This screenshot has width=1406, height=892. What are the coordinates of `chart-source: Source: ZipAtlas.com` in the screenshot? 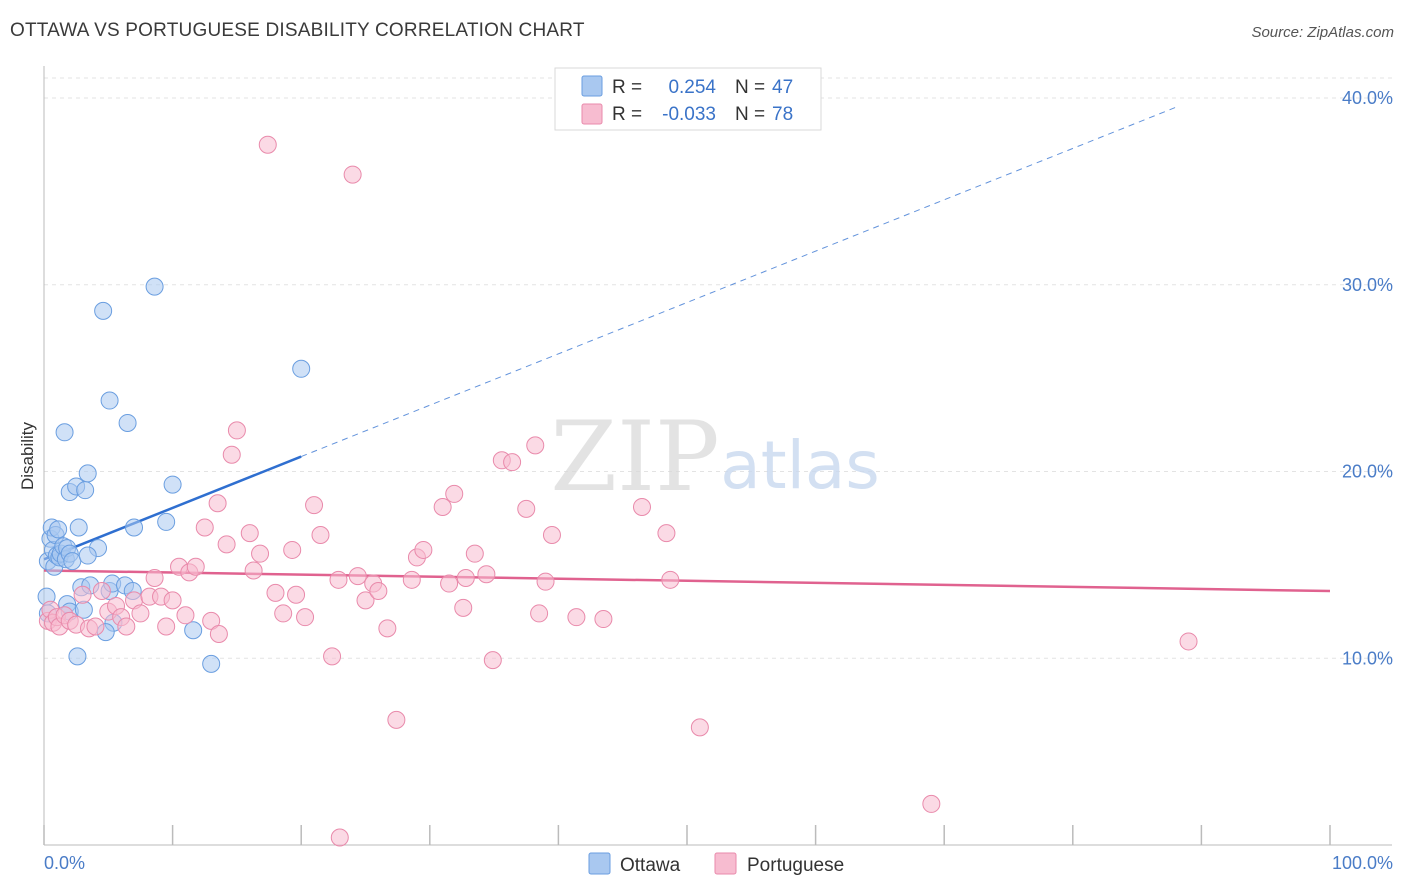 It's located at (1322, 32).